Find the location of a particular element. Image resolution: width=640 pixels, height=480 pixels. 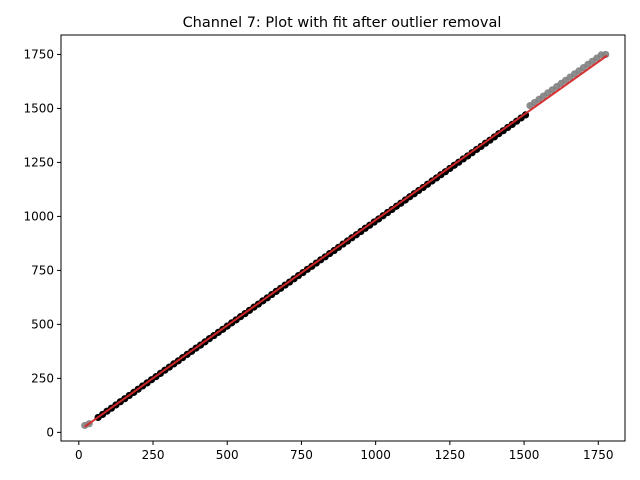

x-tick-label: 0 is located at coordinates (79, 455).